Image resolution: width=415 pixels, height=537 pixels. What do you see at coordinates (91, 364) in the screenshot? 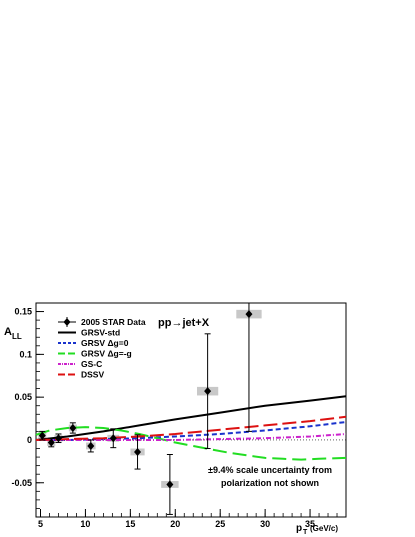
I see `legend-label: GS-C` at bounding box center [91, 364].